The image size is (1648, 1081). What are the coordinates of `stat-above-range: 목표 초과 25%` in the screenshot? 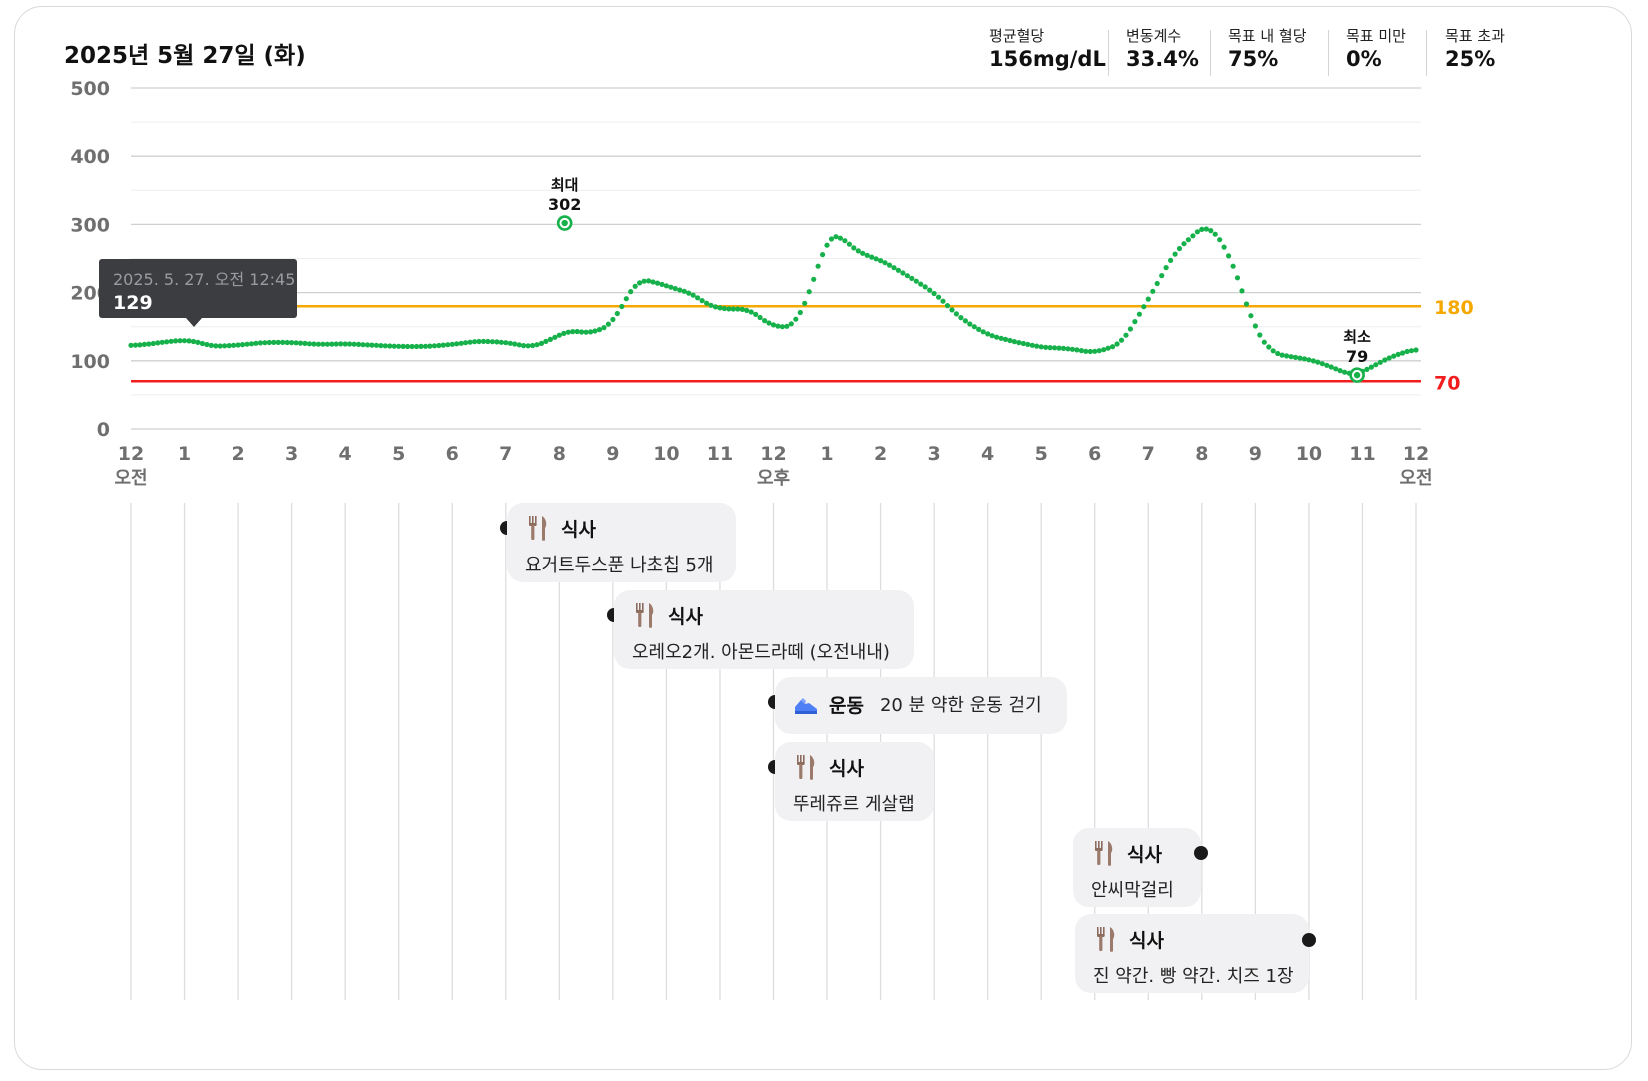 It's located at (1475, 49).